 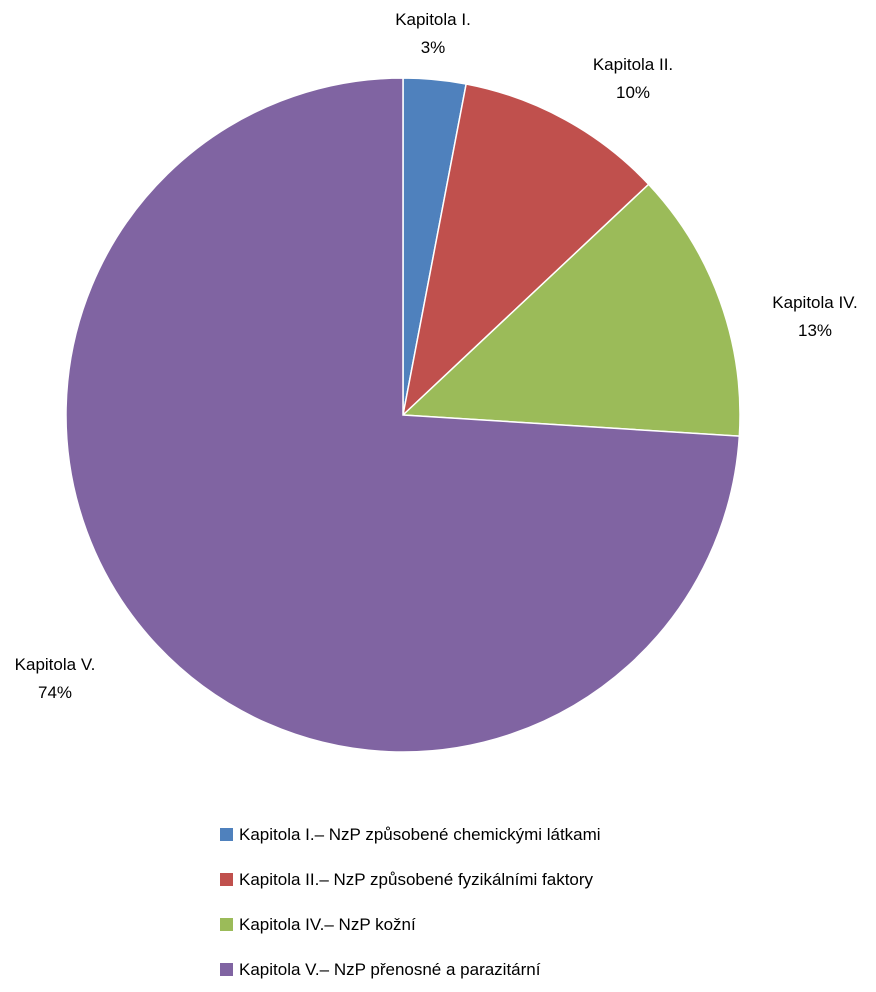 I want to click on legend-item-4: Kapitola V.– NzP přenosné a parazitární, so click(x=530, y=969).